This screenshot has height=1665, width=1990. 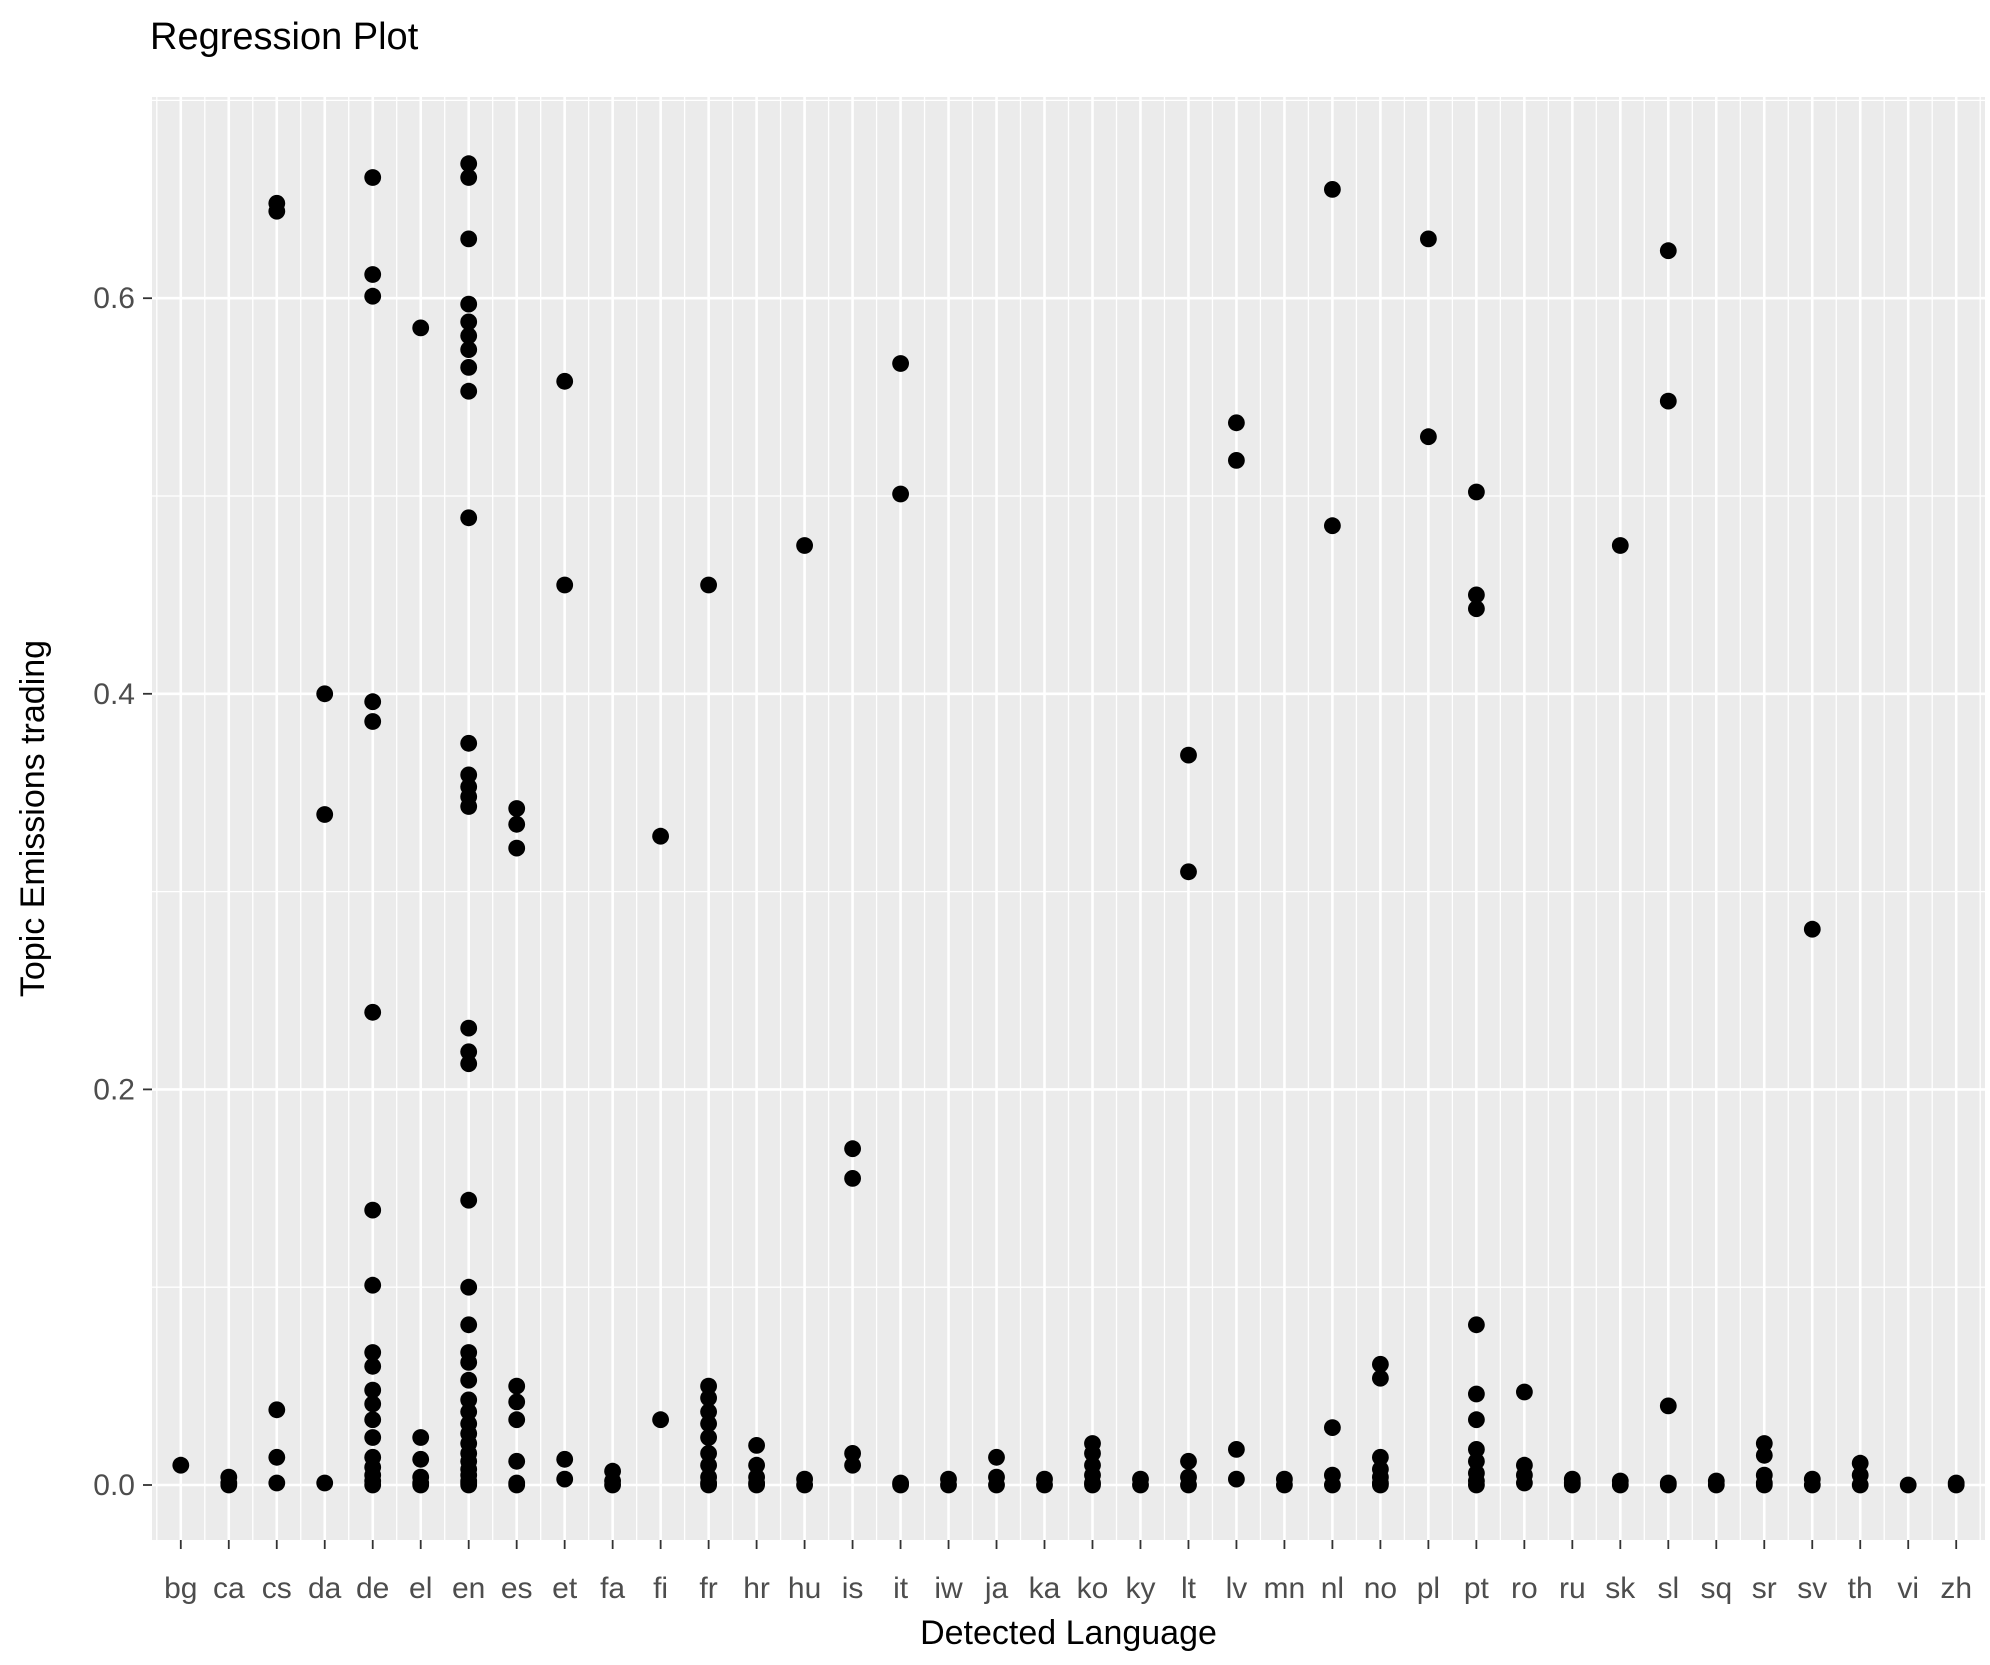 I want to click on x-tick-label: da, so click(x=325, y=1588).